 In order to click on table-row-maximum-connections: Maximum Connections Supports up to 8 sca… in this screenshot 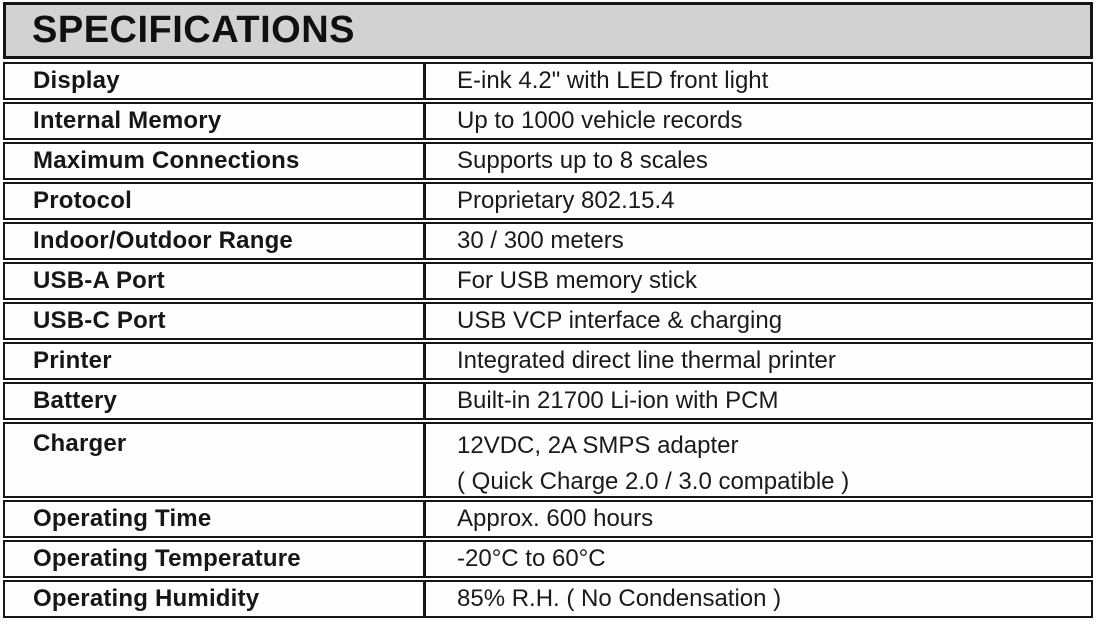, I will do `click(548, 161)`.